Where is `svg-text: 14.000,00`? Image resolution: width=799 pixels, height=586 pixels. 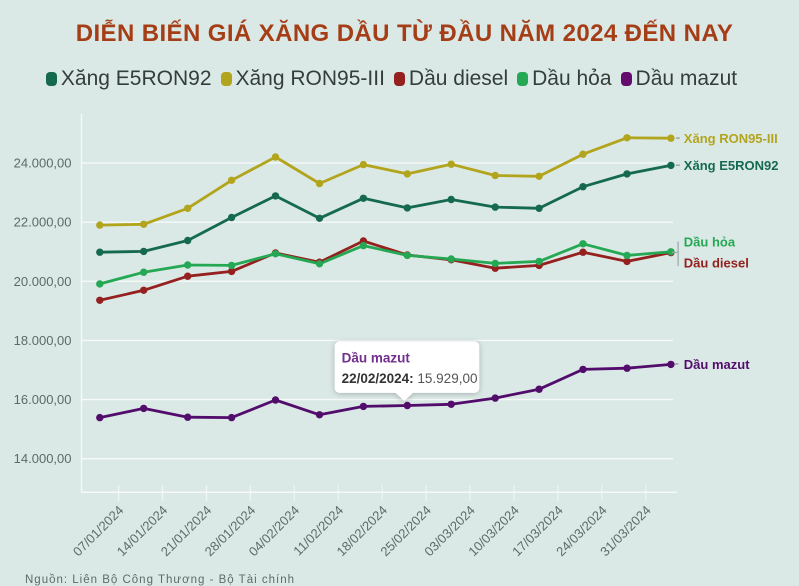 svg-text: 14.000,00 is located at coordinates (43, 458).